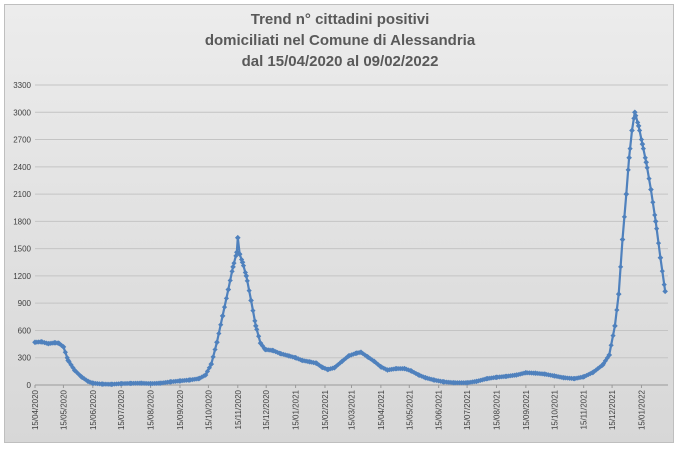 The width and height of the screenshot is (680, 449). Describe the element at coordinates (22, 276) in the screenshot. I see `y-tick-label: 1200` at that location.